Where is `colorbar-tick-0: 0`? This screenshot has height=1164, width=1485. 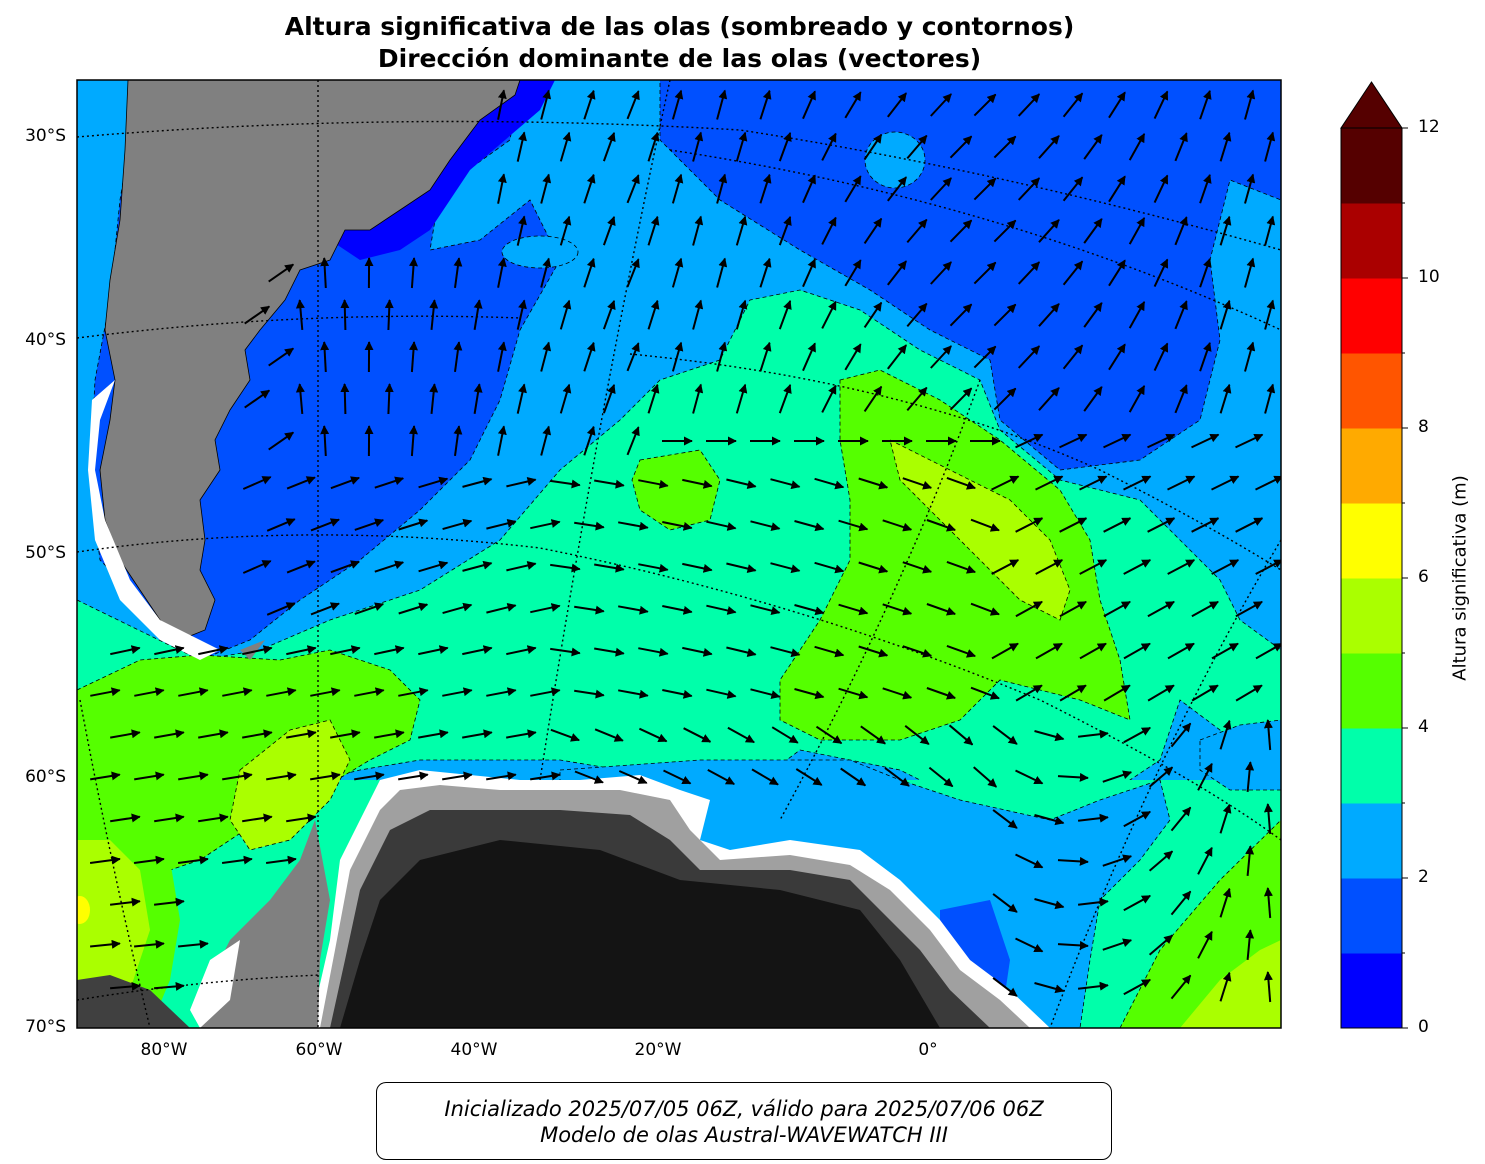
colorbar-tick-0: 0 is located at coordinates (1423, 1027).